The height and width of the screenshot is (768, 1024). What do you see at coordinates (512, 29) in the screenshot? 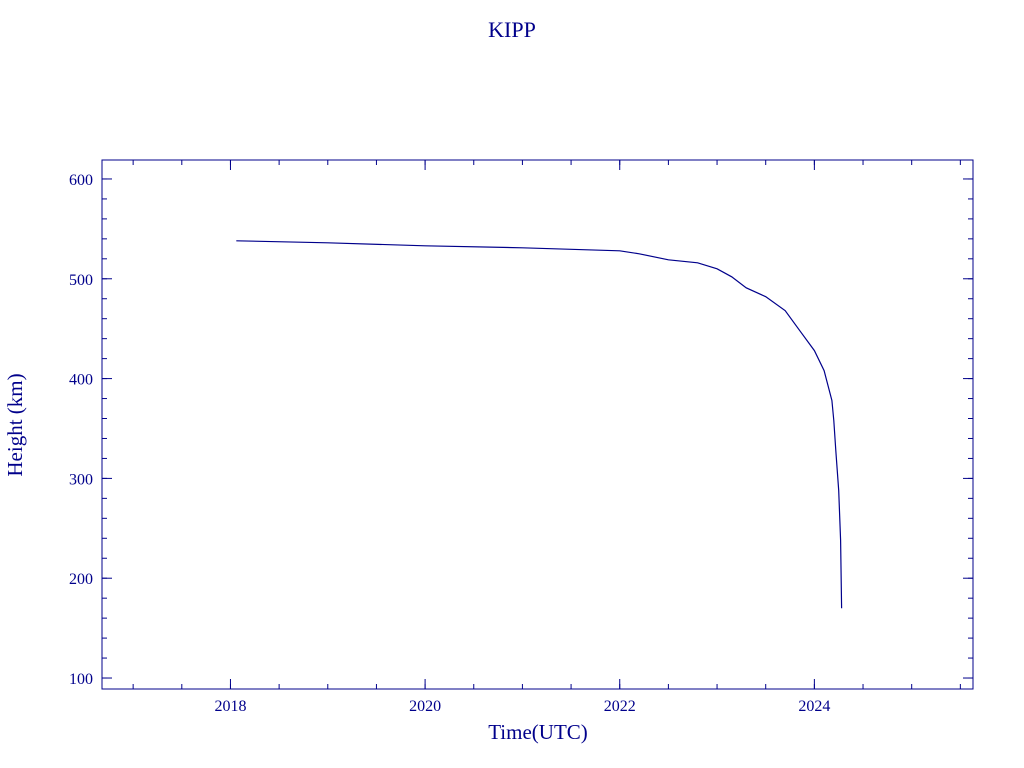
I see `chart-title: KIPP` at bounding box center [512, 29].